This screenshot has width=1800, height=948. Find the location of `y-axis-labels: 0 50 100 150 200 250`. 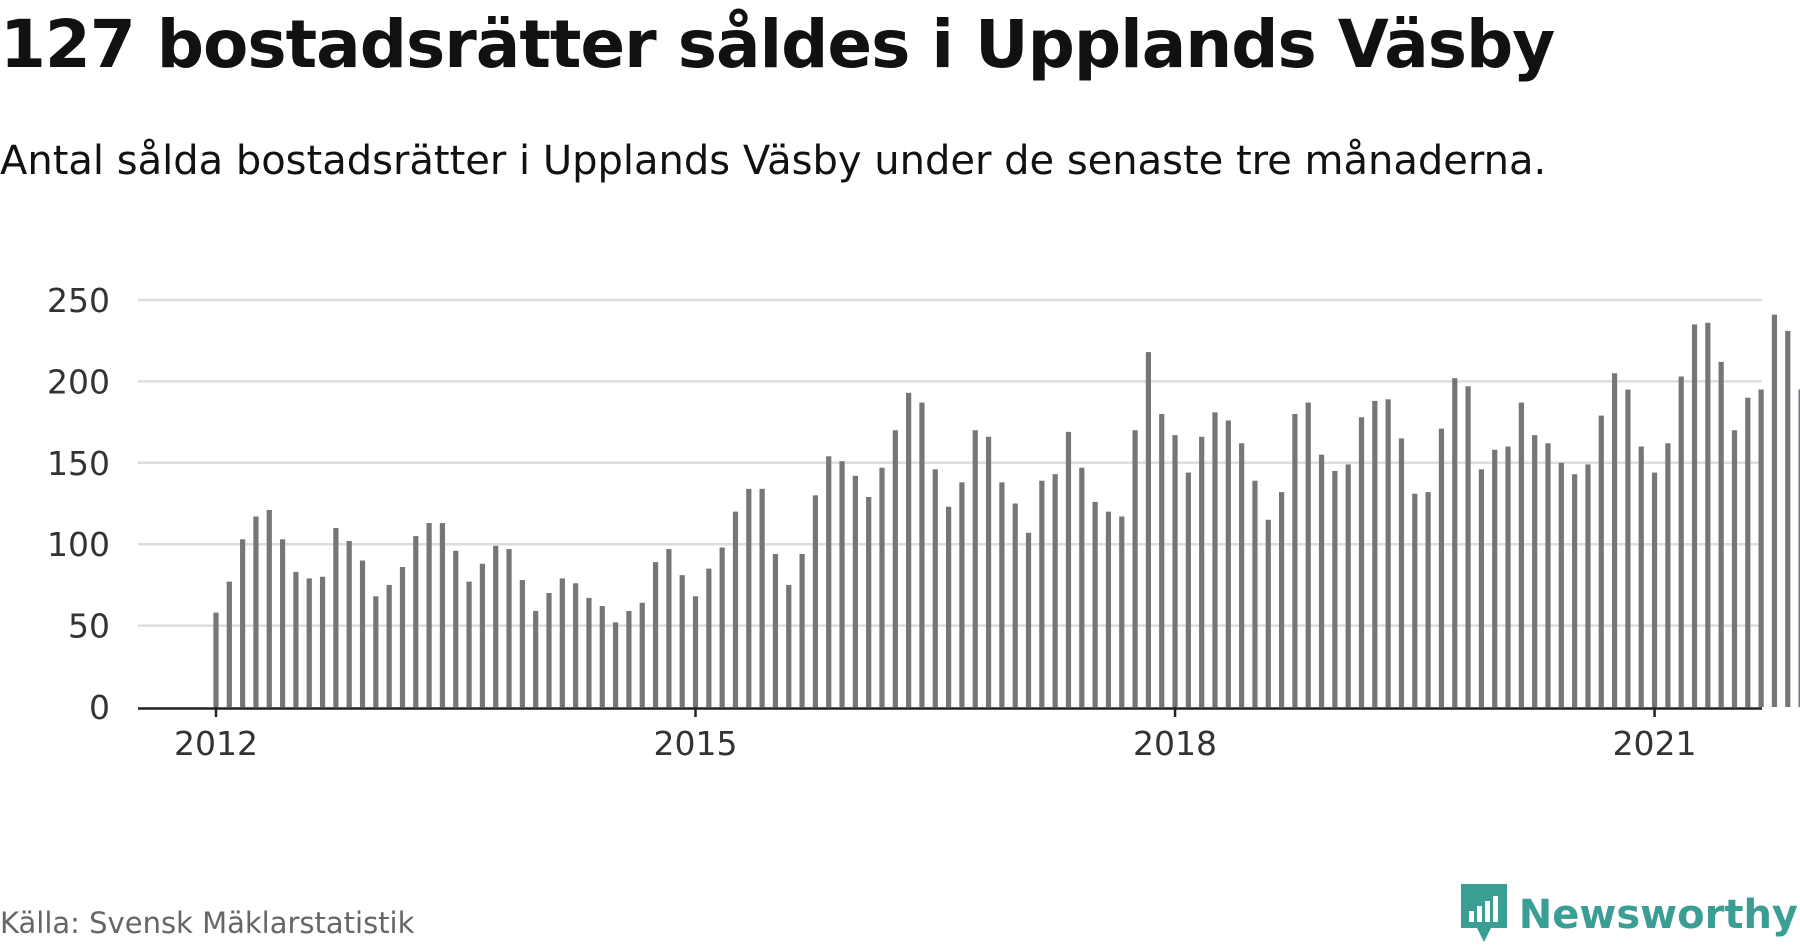

y-axis-labels: 0 50 100 150 200 250 is located at coordinates (78, 504).